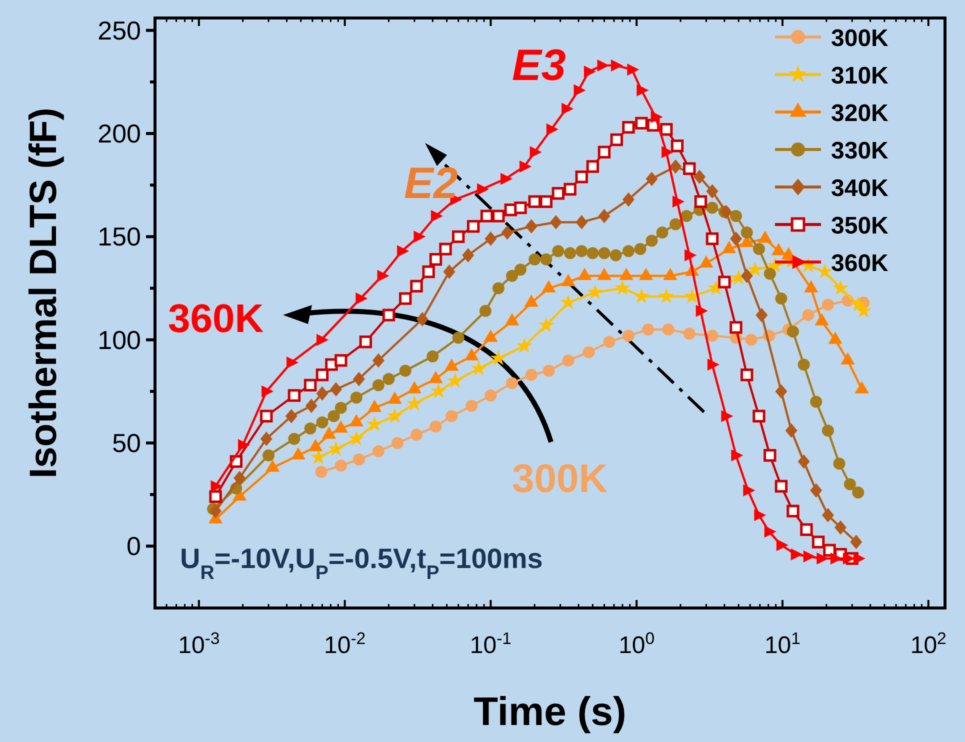  Describe the element at coordinates (216, 319) in the screenshot. I see `annotation: 360K` at that location.